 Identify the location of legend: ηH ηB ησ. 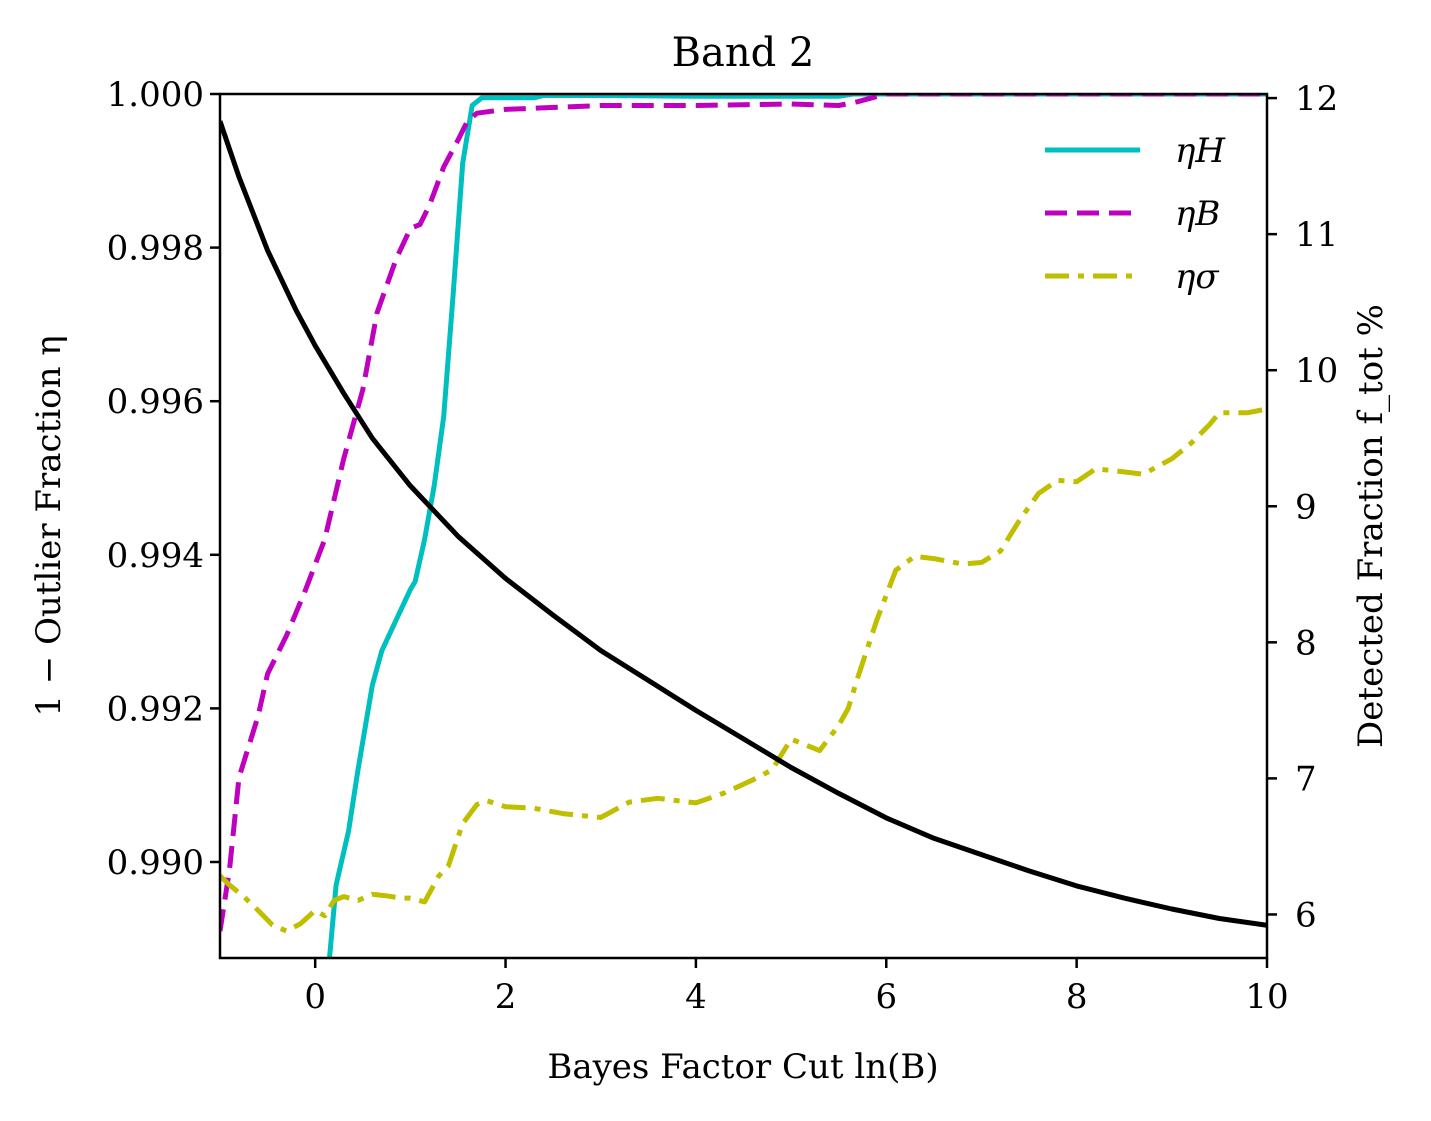
(1135, 214).